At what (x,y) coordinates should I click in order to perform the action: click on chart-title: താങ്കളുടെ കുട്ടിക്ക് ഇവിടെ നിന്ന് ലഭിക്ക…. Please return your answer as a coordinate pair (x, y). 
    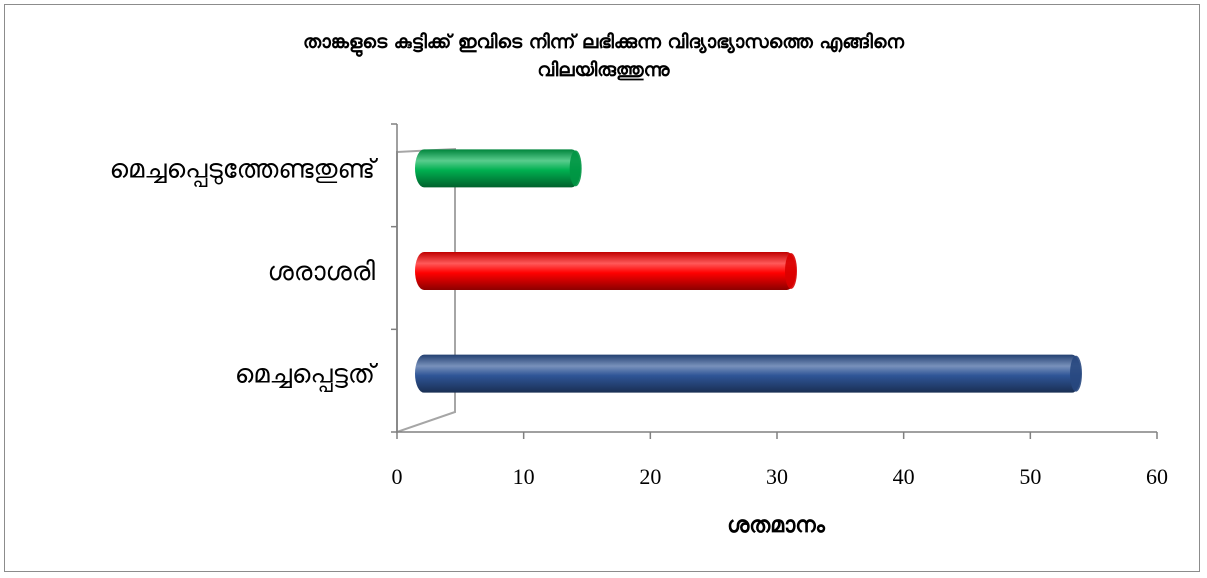
    Looking at the image, I should click on (603, 56).